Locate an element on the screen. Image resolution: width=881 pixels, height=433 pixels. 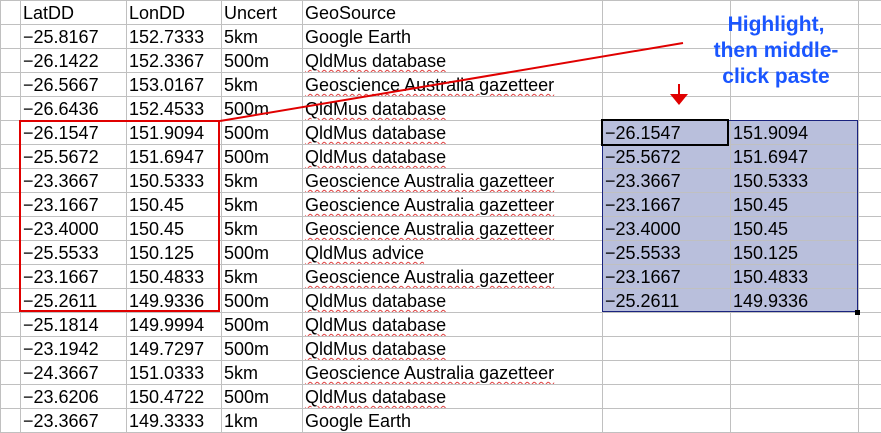
londd-cell: 149.9336 is located at coordinates (174, 301).